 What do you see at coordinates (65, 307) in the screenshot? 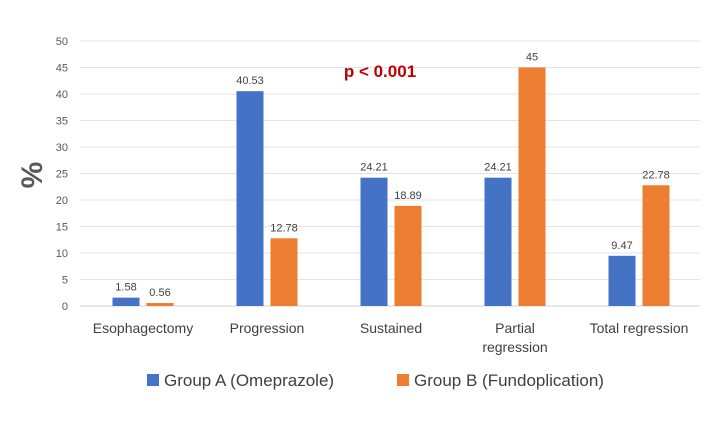
I see `y-tick-label: 0` at bounding box center [65, 307].